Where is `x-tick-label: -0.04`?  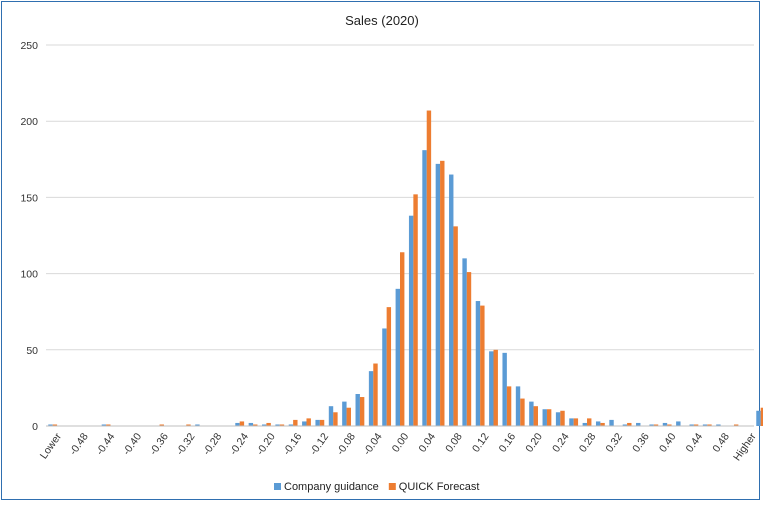
x-tick-label: -0.04 is located at coordinates (373, 444).